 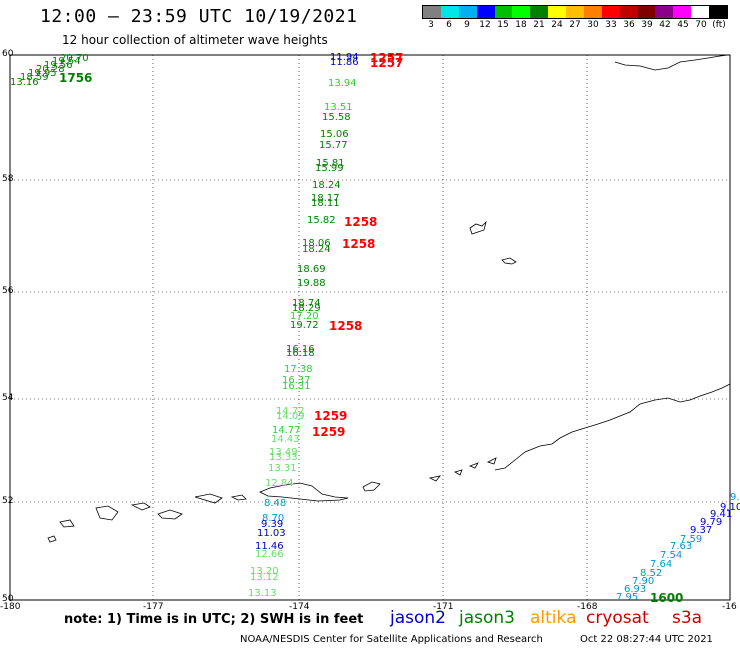 I want to click on latitude-label: 50, so click(x=8, y=599).